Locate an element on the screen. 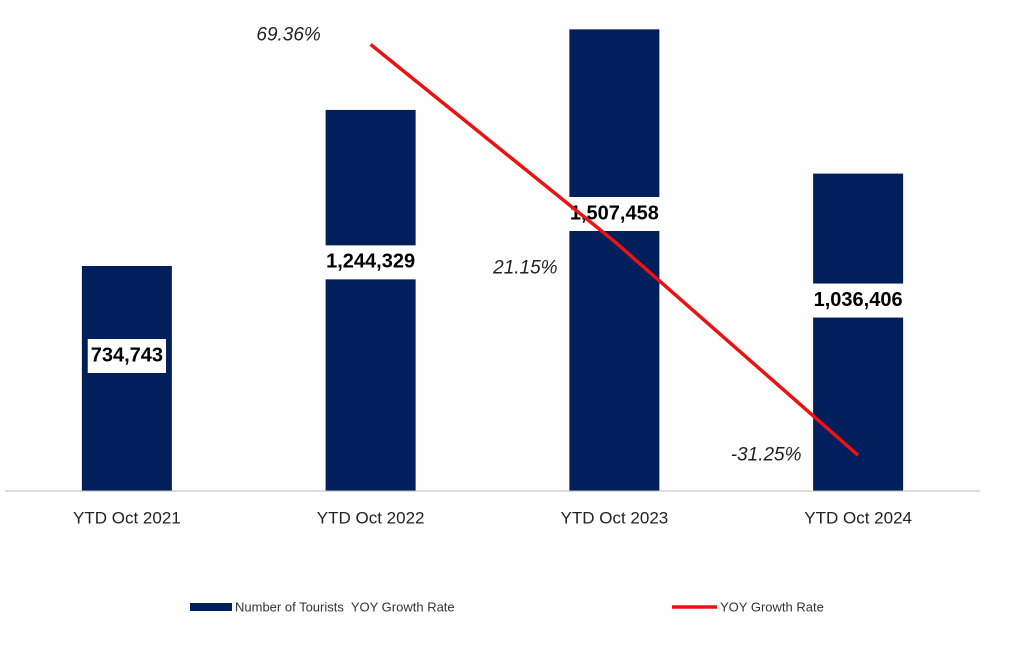 The image size is (1020, 656). data-label: 734,743 is located at coordinates (127, 355).